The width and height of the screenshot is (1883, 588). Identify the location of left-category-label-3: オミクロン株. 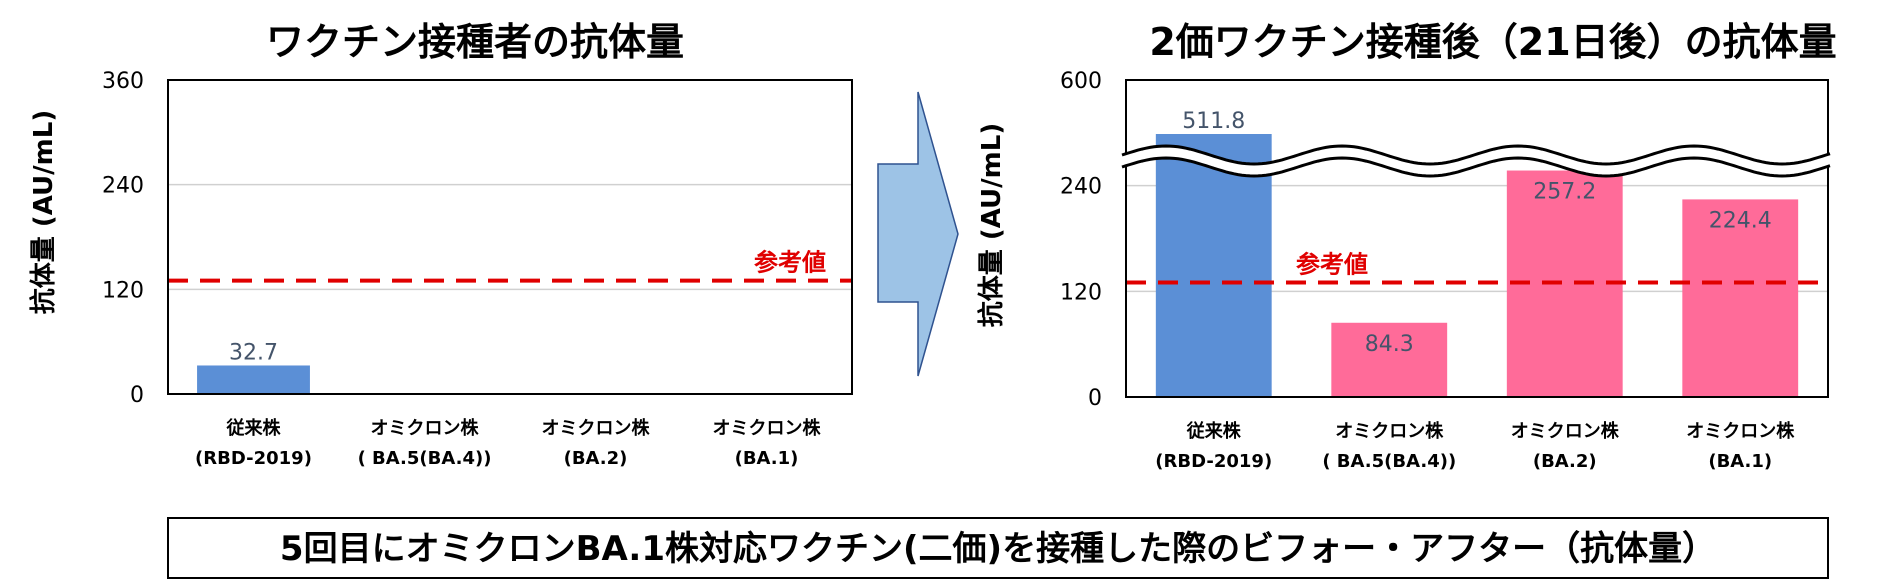
(767, 428).